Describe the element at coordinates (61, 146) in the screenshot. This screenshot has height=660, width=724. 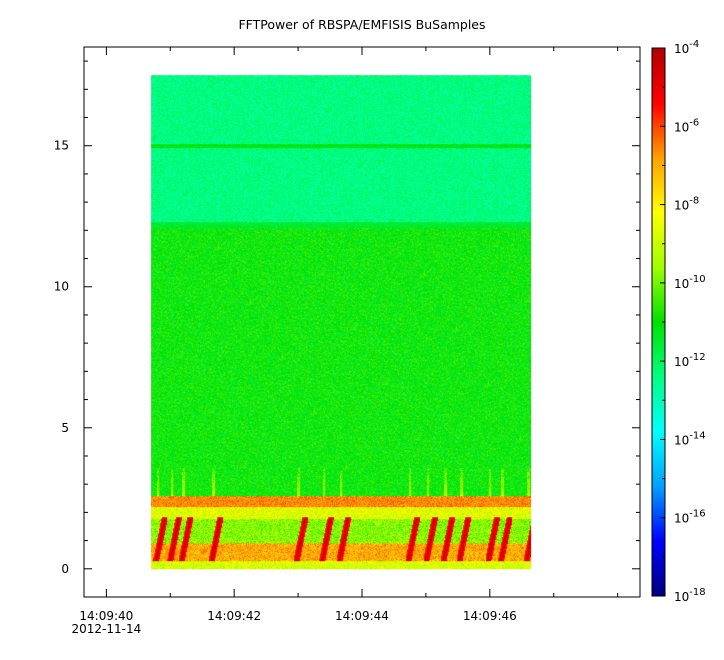
I see `y-tick-label: 15` at that location.